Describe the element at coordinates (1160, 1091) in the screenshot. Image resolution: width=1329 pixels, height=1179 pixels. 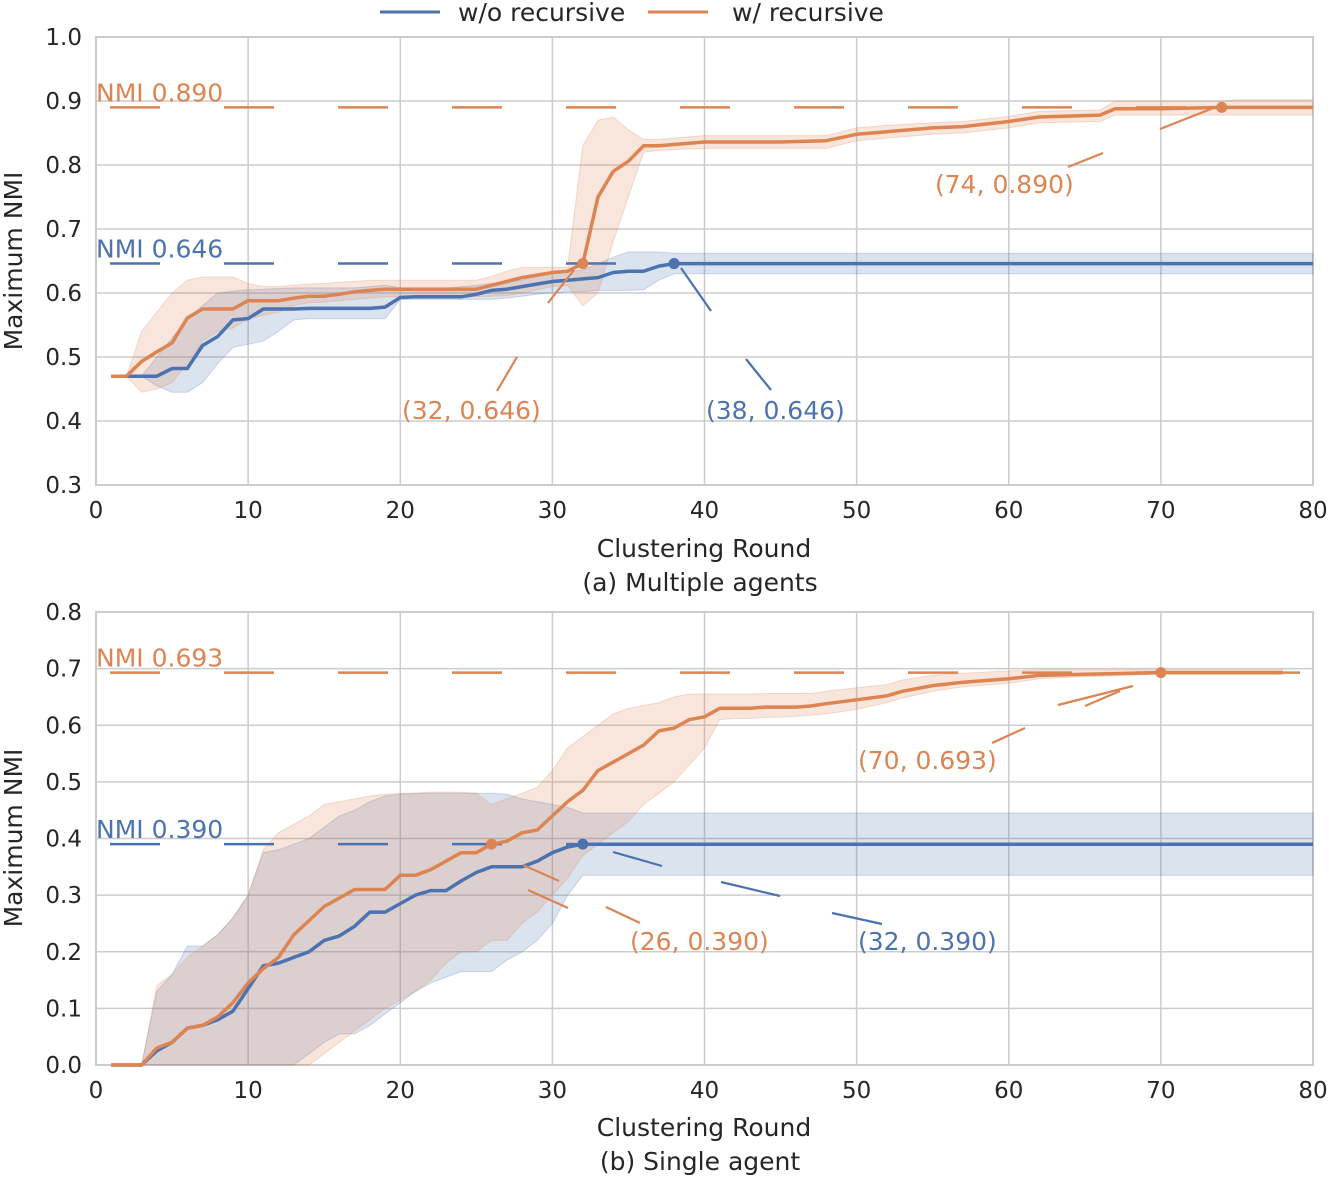
I see `panel-b-x-tick-label: 70` at that location.